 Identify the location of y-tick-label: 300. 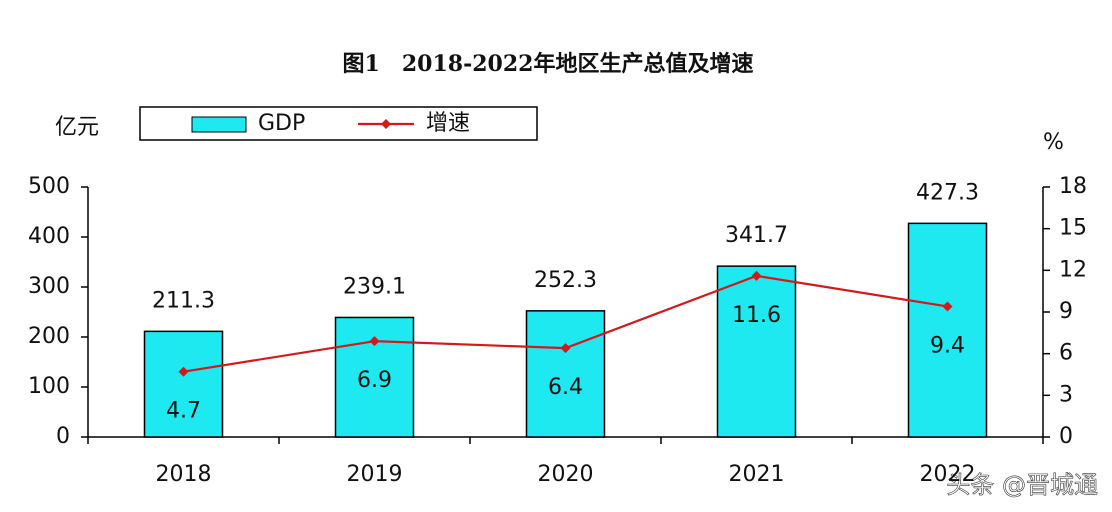
(49, 286).